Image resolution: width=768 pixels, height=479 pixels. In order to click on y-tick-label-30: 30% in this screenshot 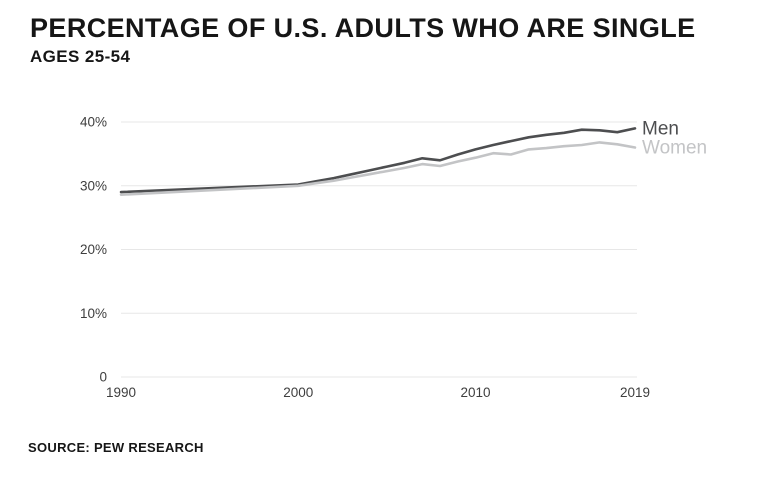, I will do `click(93, 185)`.